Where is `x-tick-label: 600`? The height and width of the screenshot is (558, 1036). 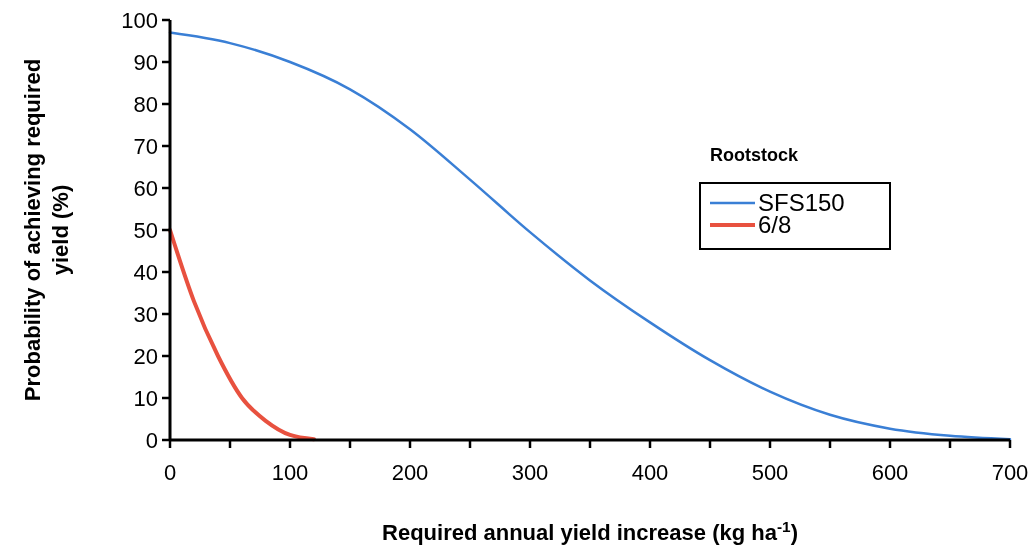
x-tick-label: 600 is located at coordinates (890, 472).